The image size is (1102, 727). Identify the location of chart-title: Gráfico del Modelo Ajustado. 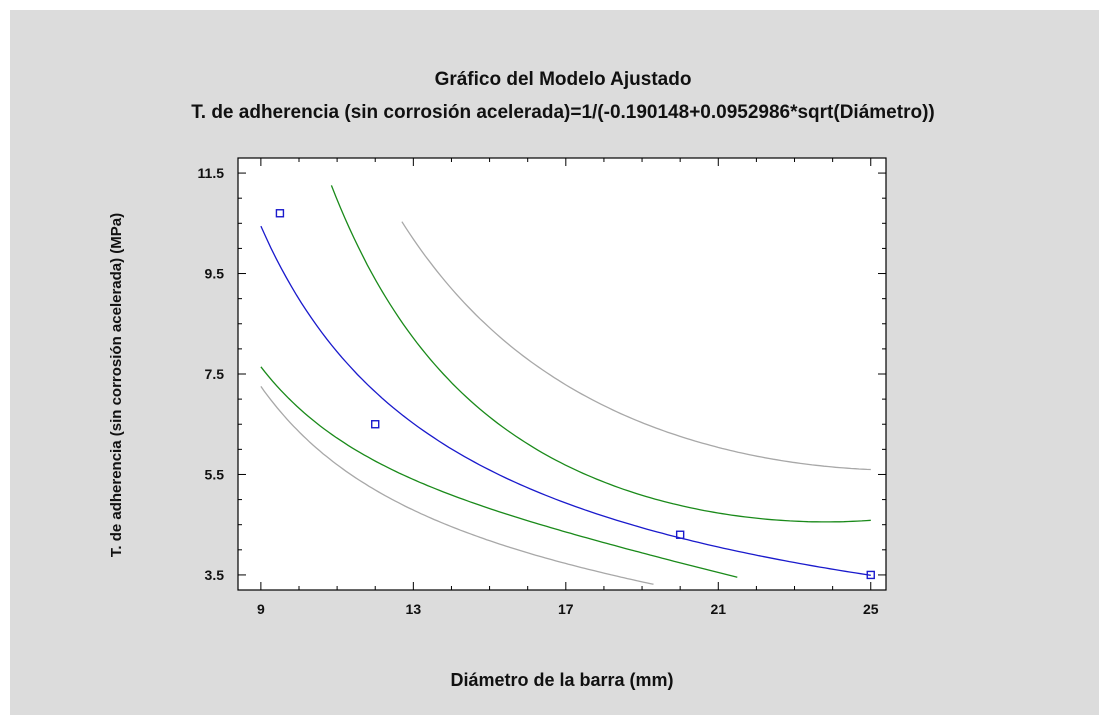
(563, 79).